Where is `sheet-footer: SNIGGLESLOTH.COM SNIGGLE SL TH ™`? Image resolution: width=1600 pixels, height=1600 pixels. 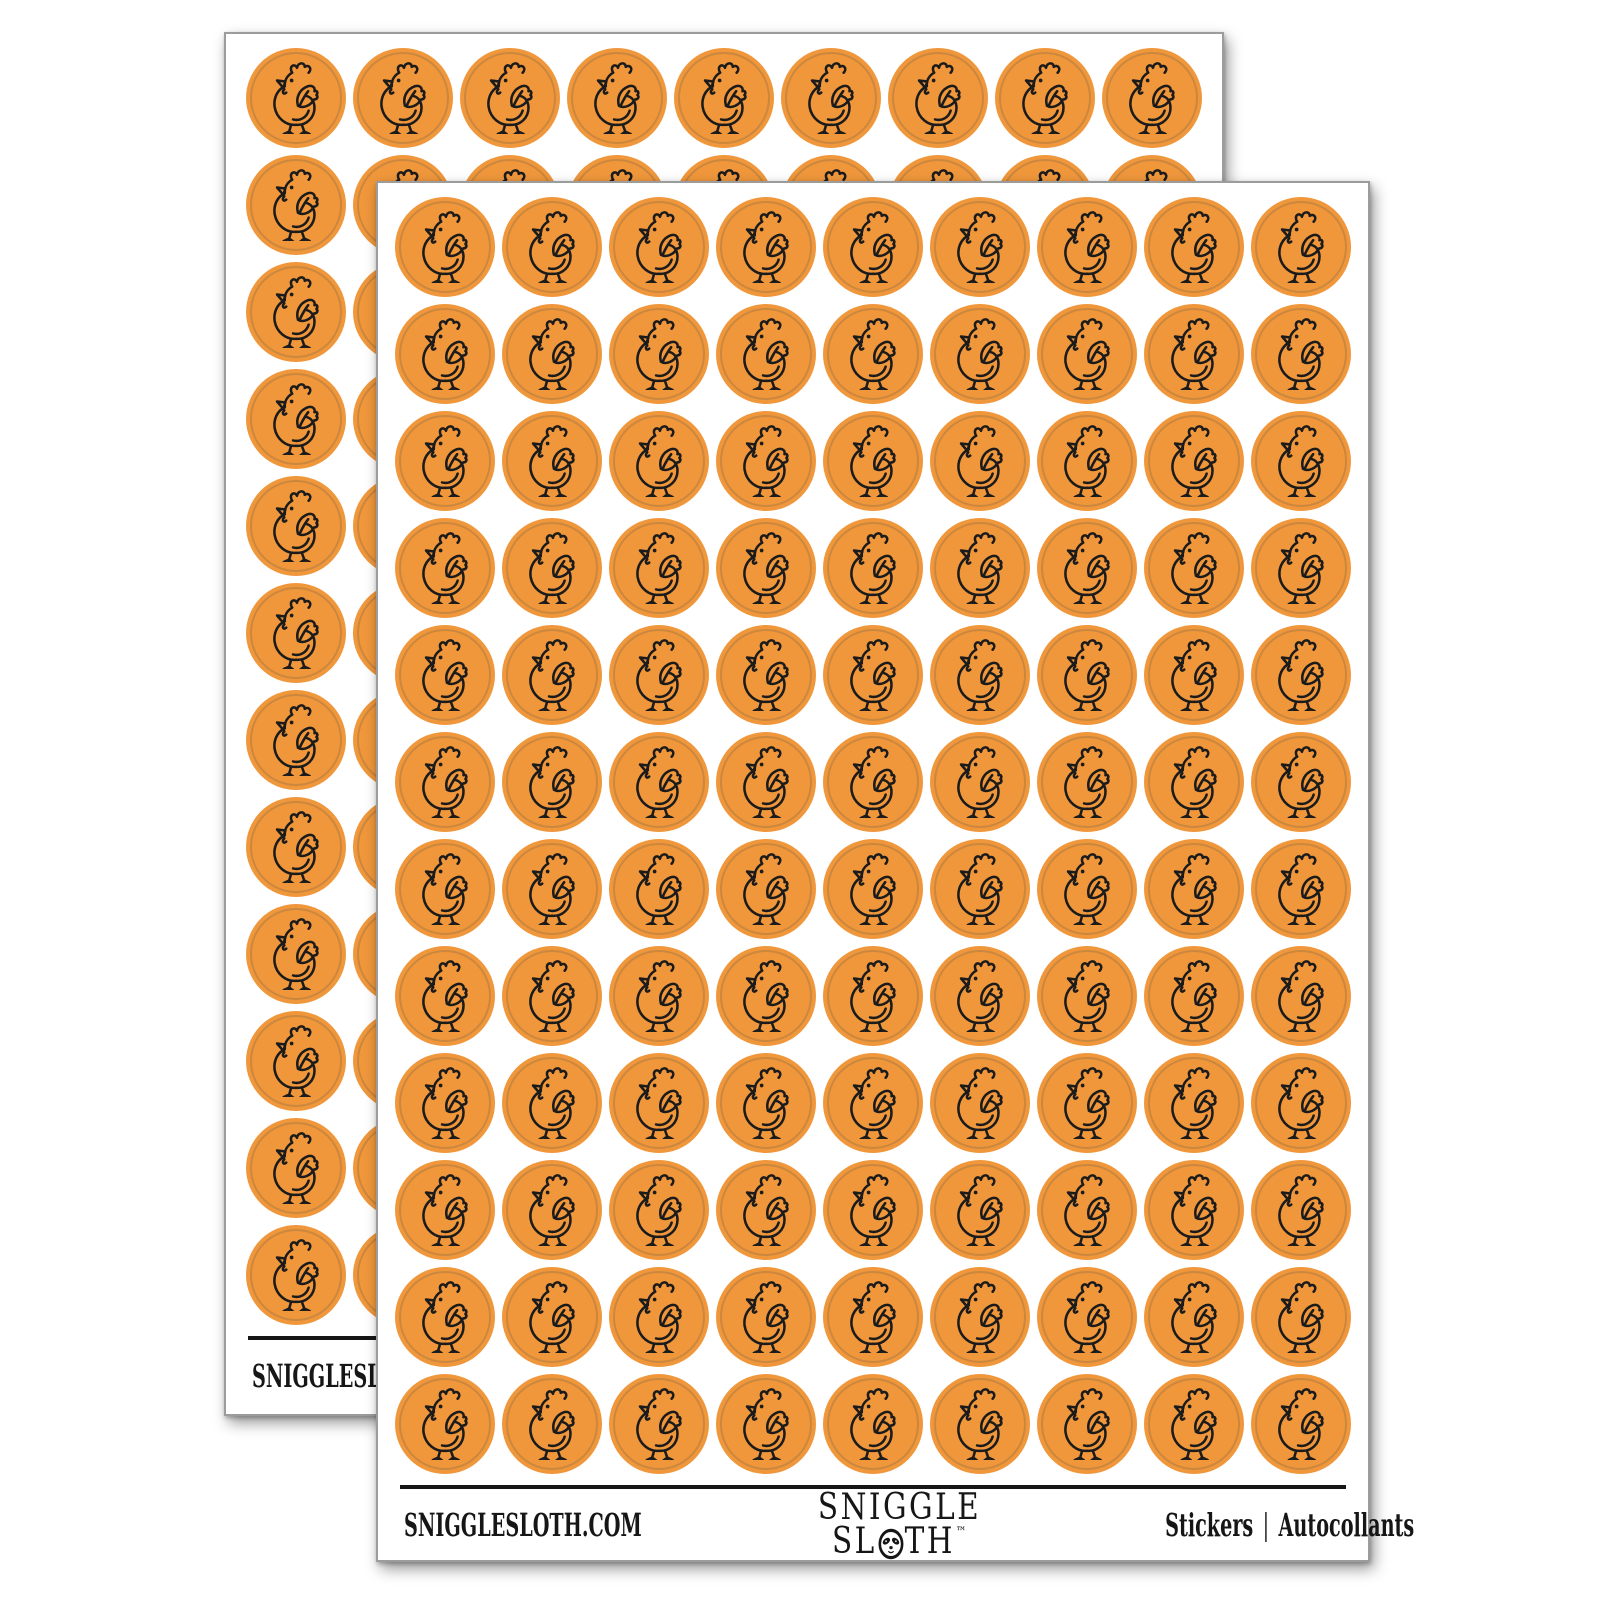
sheet-footer: SNIGGLESLOTH.COM SNIGGLE SL TH ™ is located at coordinates (896, 1525).